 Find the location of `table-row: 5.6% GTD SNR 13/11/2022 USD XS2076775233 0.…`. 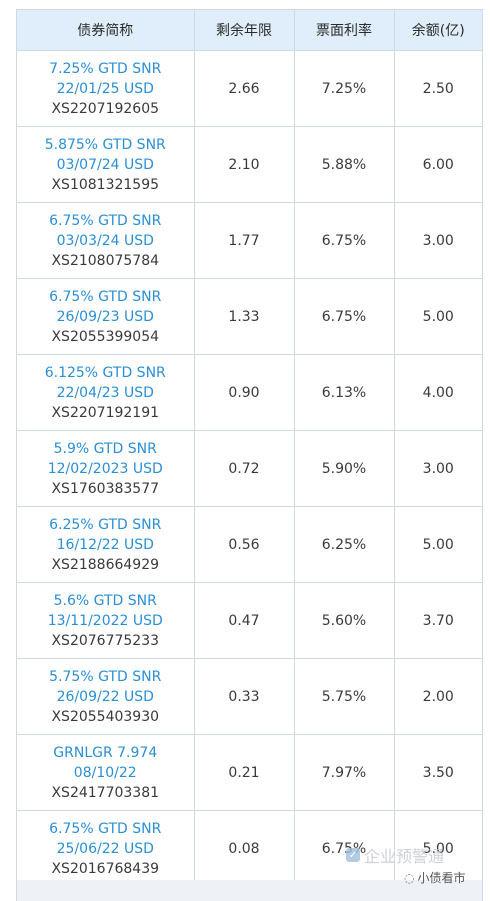

table-row: 5.6% GTD SNR 13/11/2022 USD XS2076775233 0.… is located at coordinates (249, 620).